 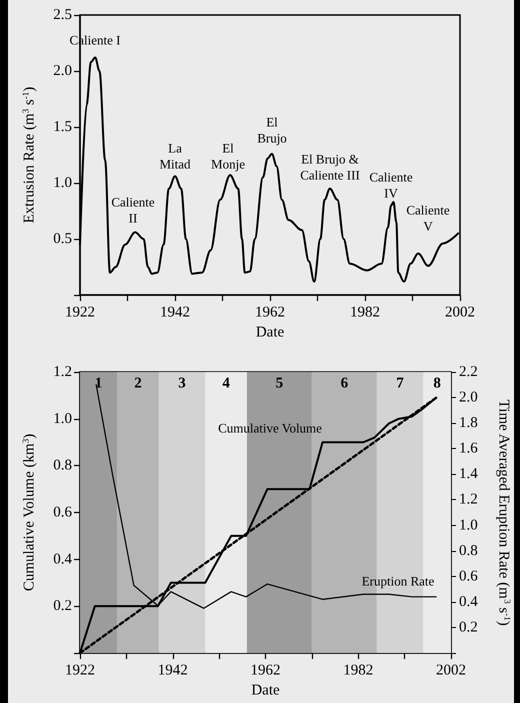 What do you see at coordinates (468, 398) in the screenshot?
I see `y2-tick-label: 2.0` at bounding box center [468, 398].